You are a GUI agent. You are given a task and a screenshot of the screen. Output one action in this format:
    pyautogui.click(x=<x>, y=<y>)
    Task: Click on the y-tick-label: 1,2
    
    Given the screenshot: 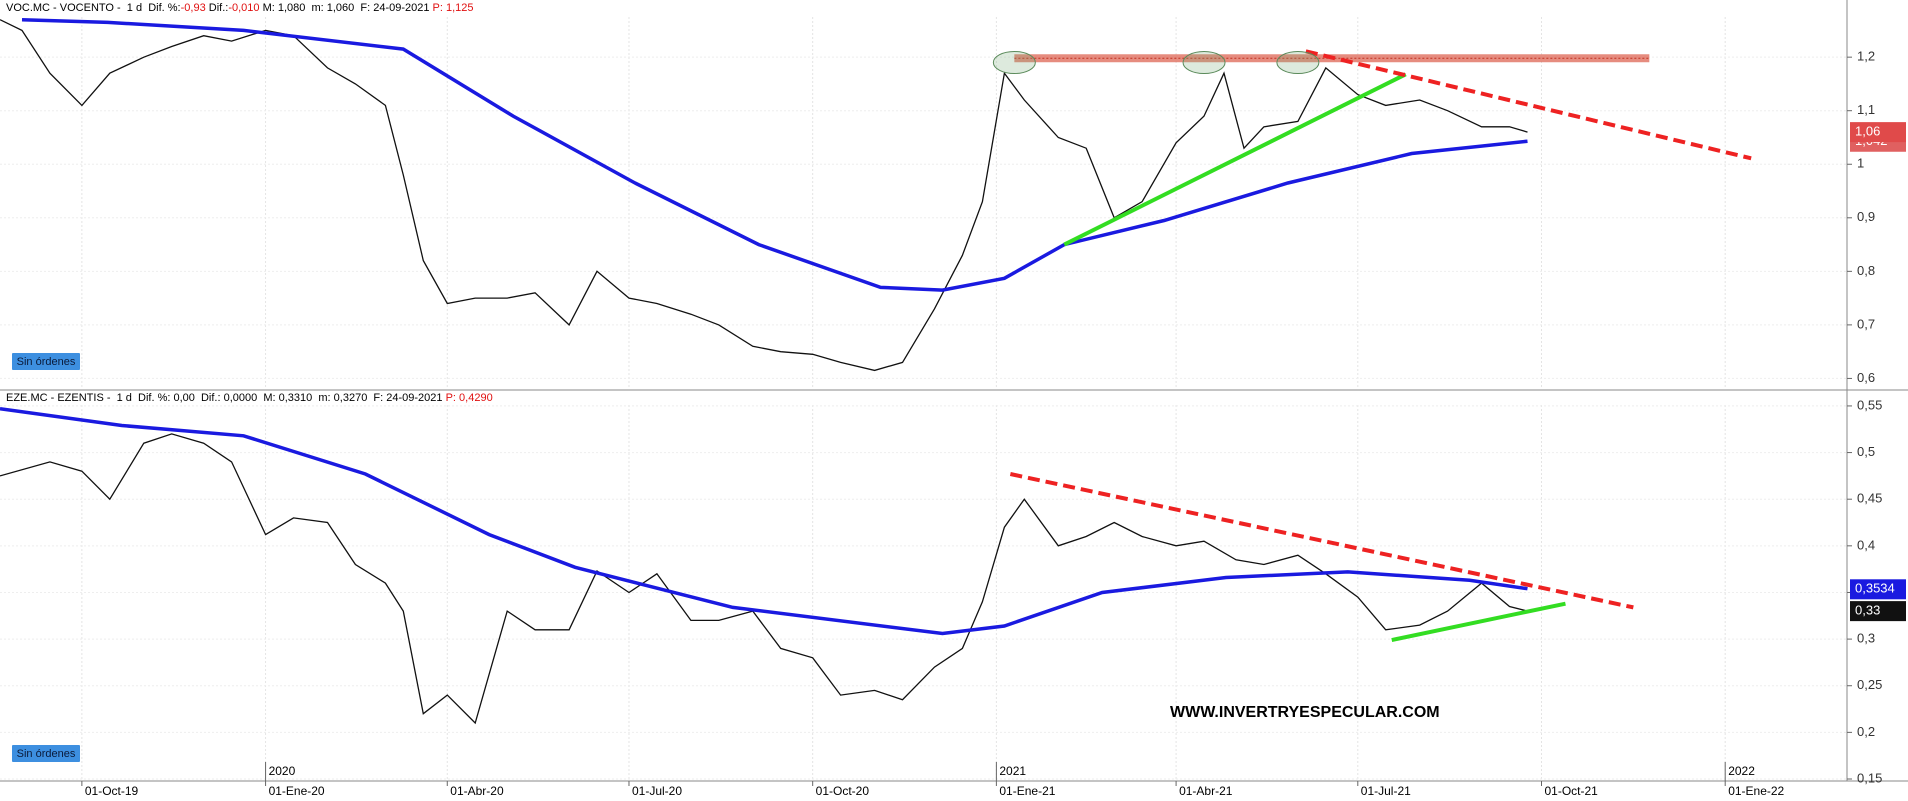 What is the action you would take?
    pyautogui.click(x=1866, y=56)
    